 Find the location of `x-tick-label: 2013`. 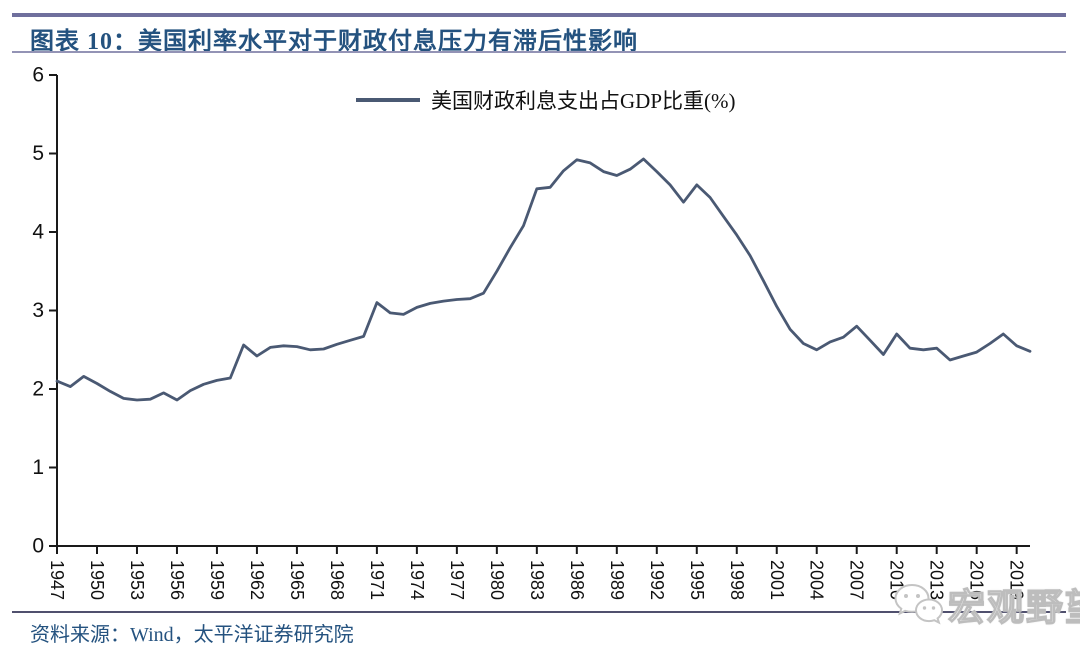

x-tick-label: 2013 is located at coordinates (937, 580).